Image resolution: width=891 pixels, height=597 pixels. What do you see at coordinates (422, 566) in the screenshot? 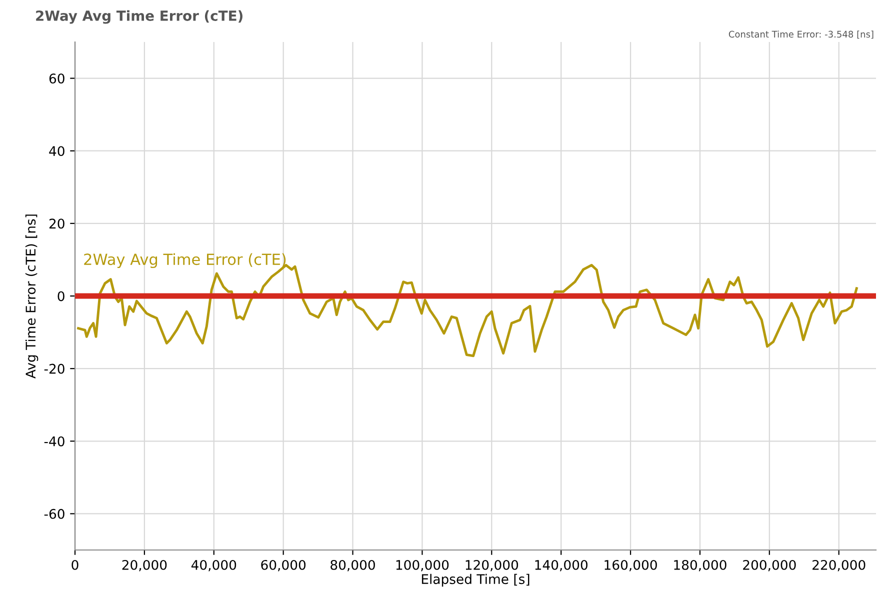
I see `x-tick-label: 100,000` at bounding box center [422, 566].